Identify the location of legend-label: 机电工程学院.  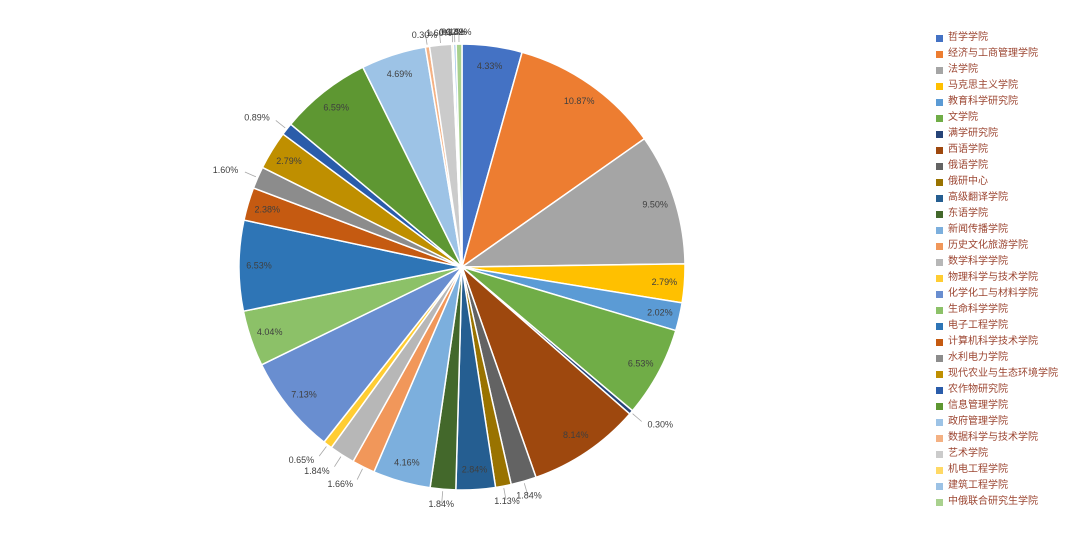
(978, 469).